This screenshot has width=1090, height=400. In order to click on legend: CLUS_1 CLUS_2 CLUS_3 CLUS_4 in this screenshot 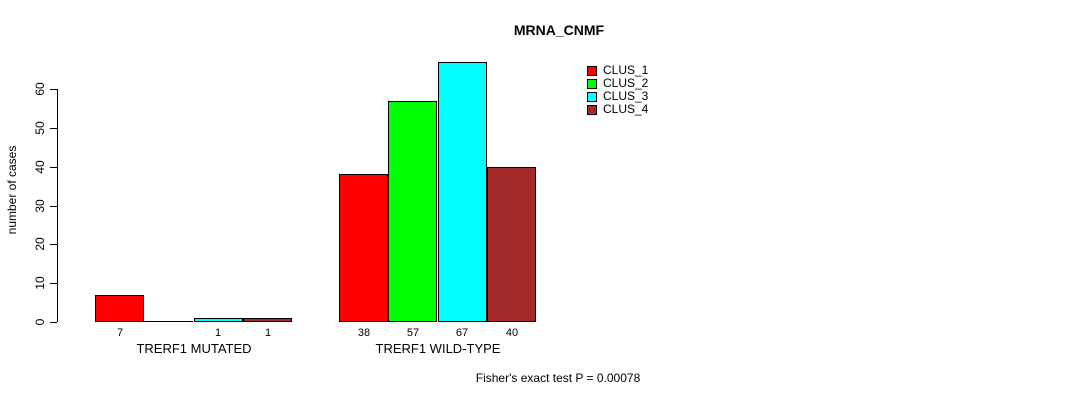, I will do `click(617, 90)`.